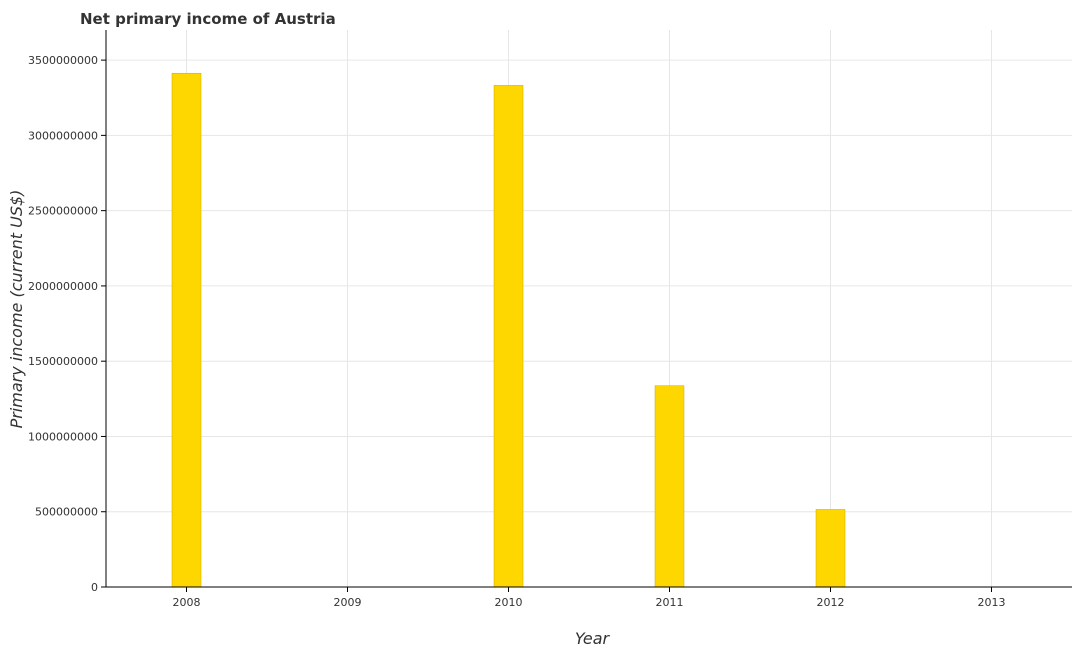 This screenshot has width=1078, height=650. Describe the element at coordinates (63, 135) in the screenshot. I see `y-tick-label: 3000000000` at that location.